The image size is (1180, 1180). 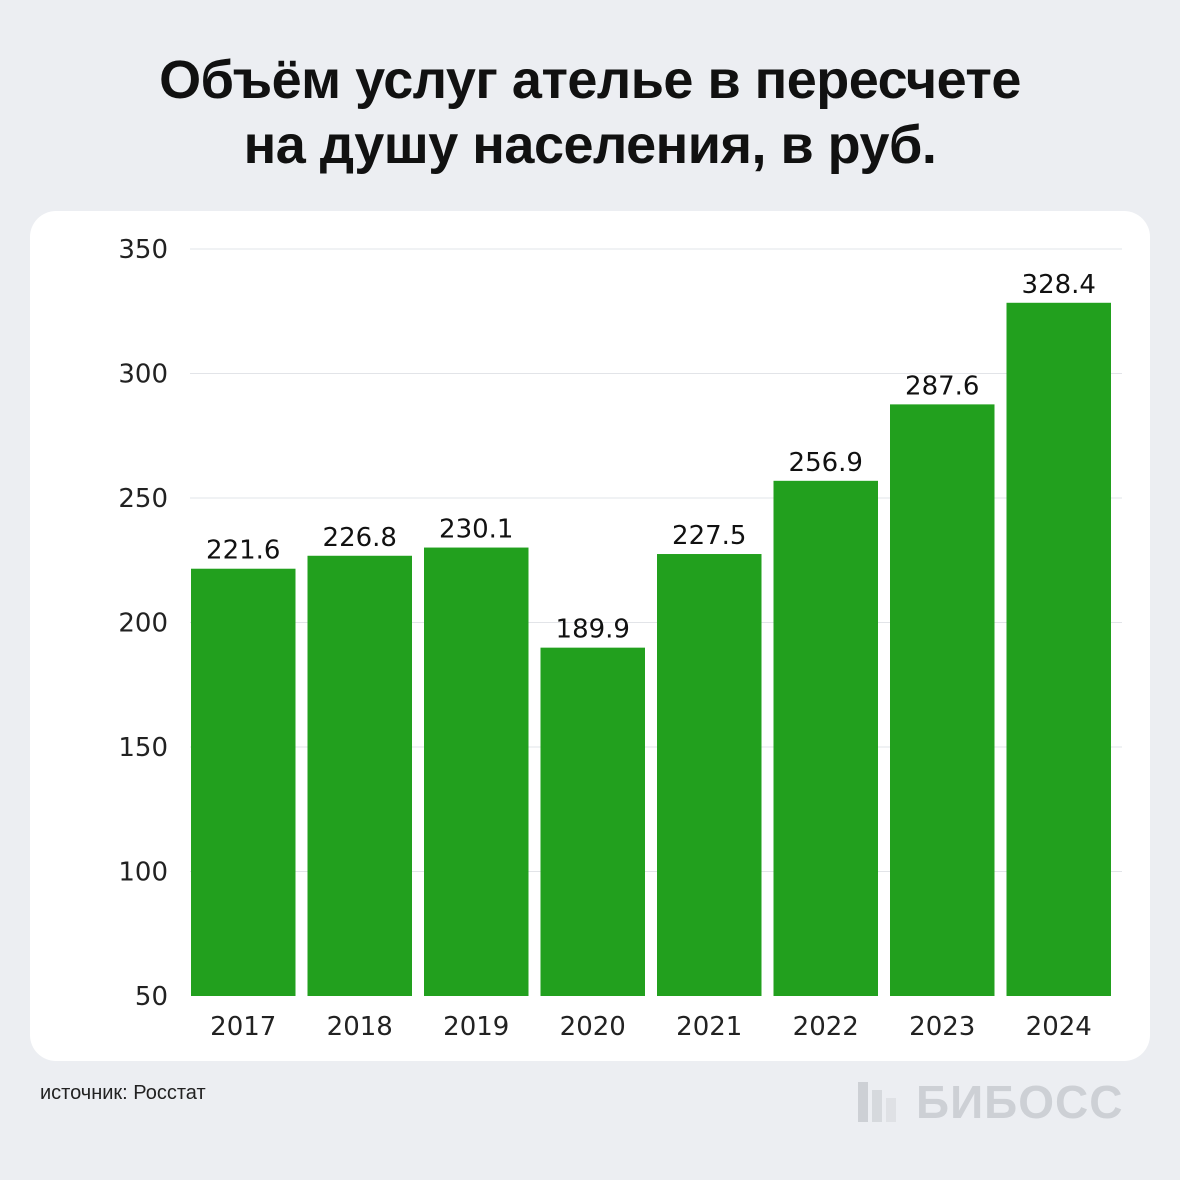 I want to click on data-label: 226.8, so click(x=360, y=538).